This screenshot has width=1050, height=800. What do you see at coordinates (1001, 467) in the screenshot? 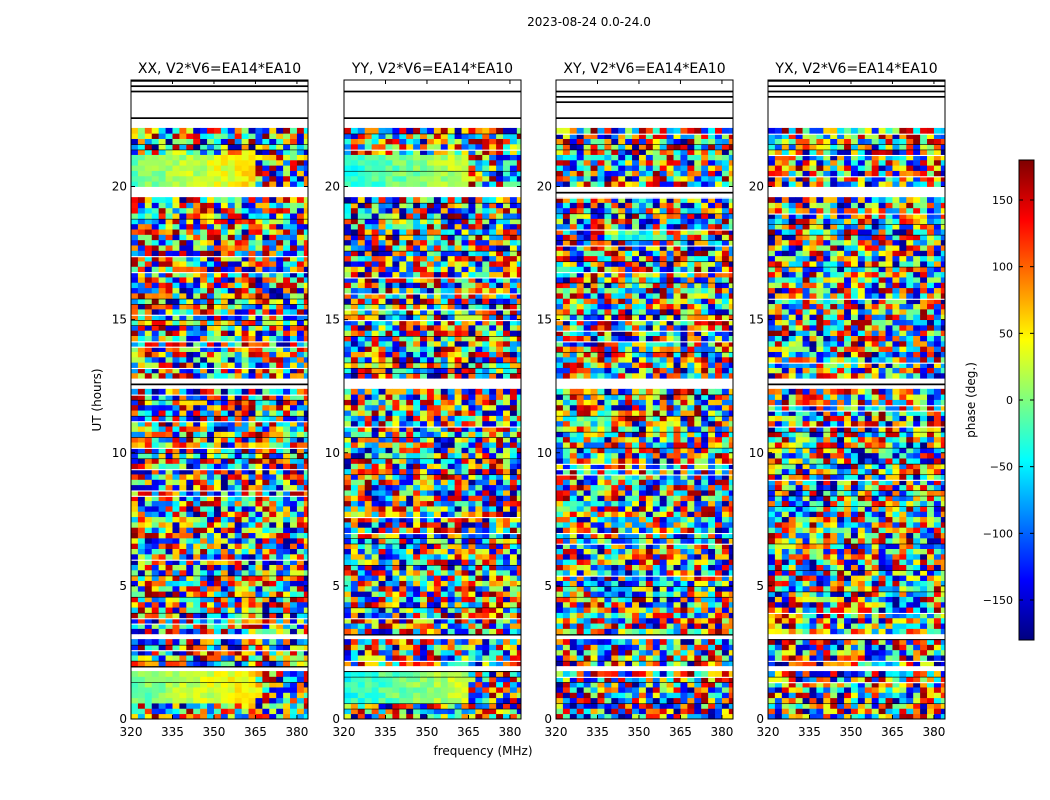
I see `colorbar-tick-label: −50` at bounding box center [1001, 467].